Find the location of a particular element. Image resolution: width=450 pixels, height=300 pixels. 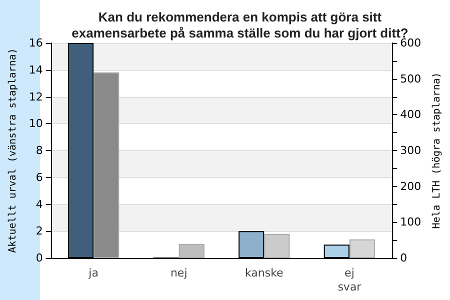

y2-tick-label: 400 is located at coordinates (411, 115).